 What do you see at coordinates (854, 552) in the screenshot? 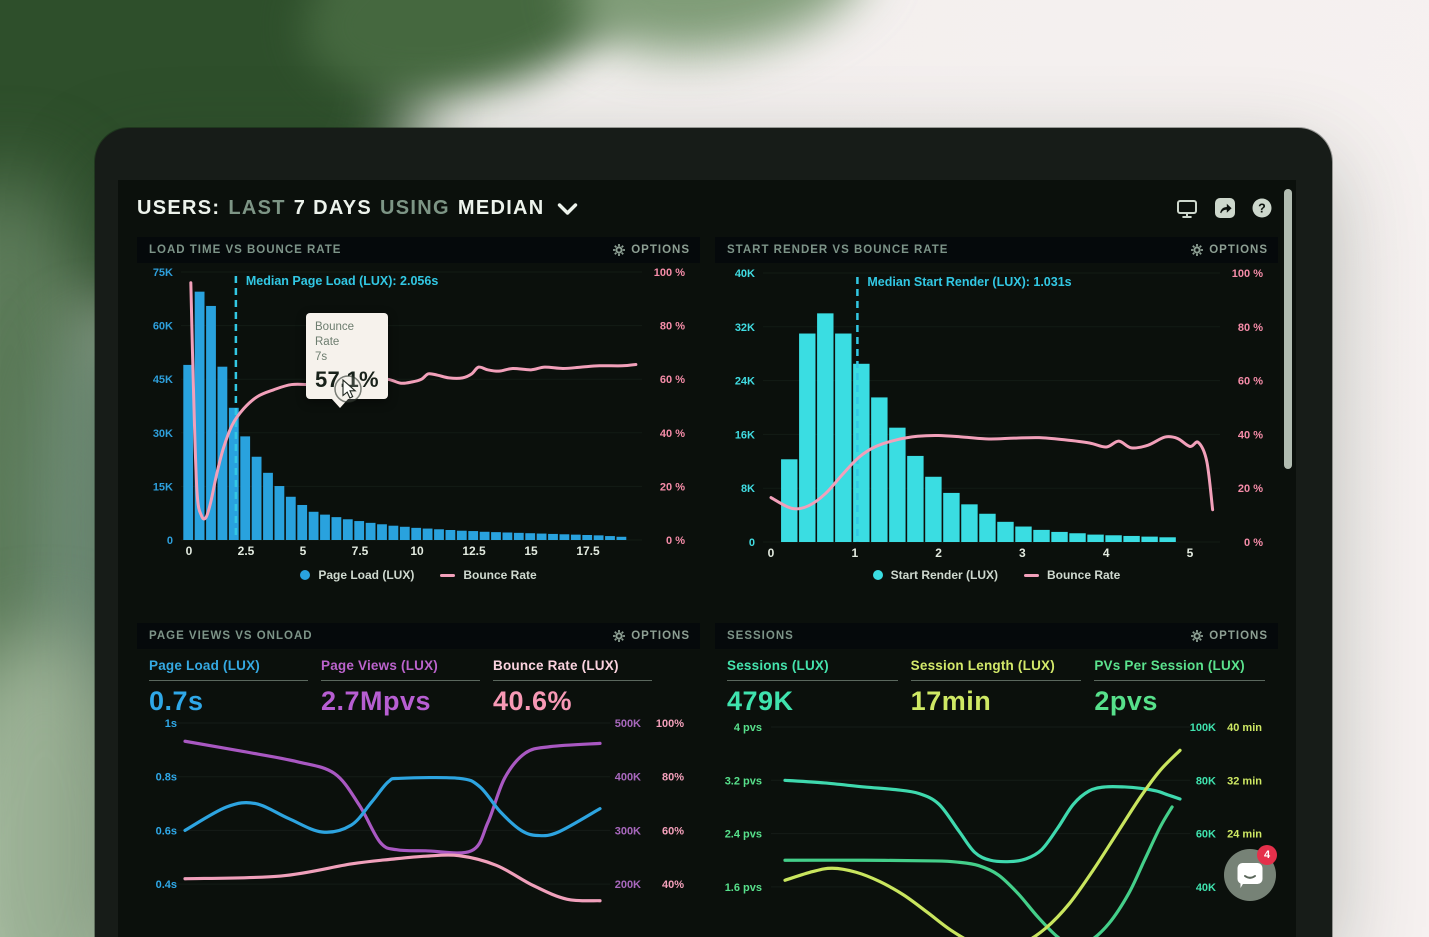
I see `axis-tick-label: 1` at bounding box center [854, 552].